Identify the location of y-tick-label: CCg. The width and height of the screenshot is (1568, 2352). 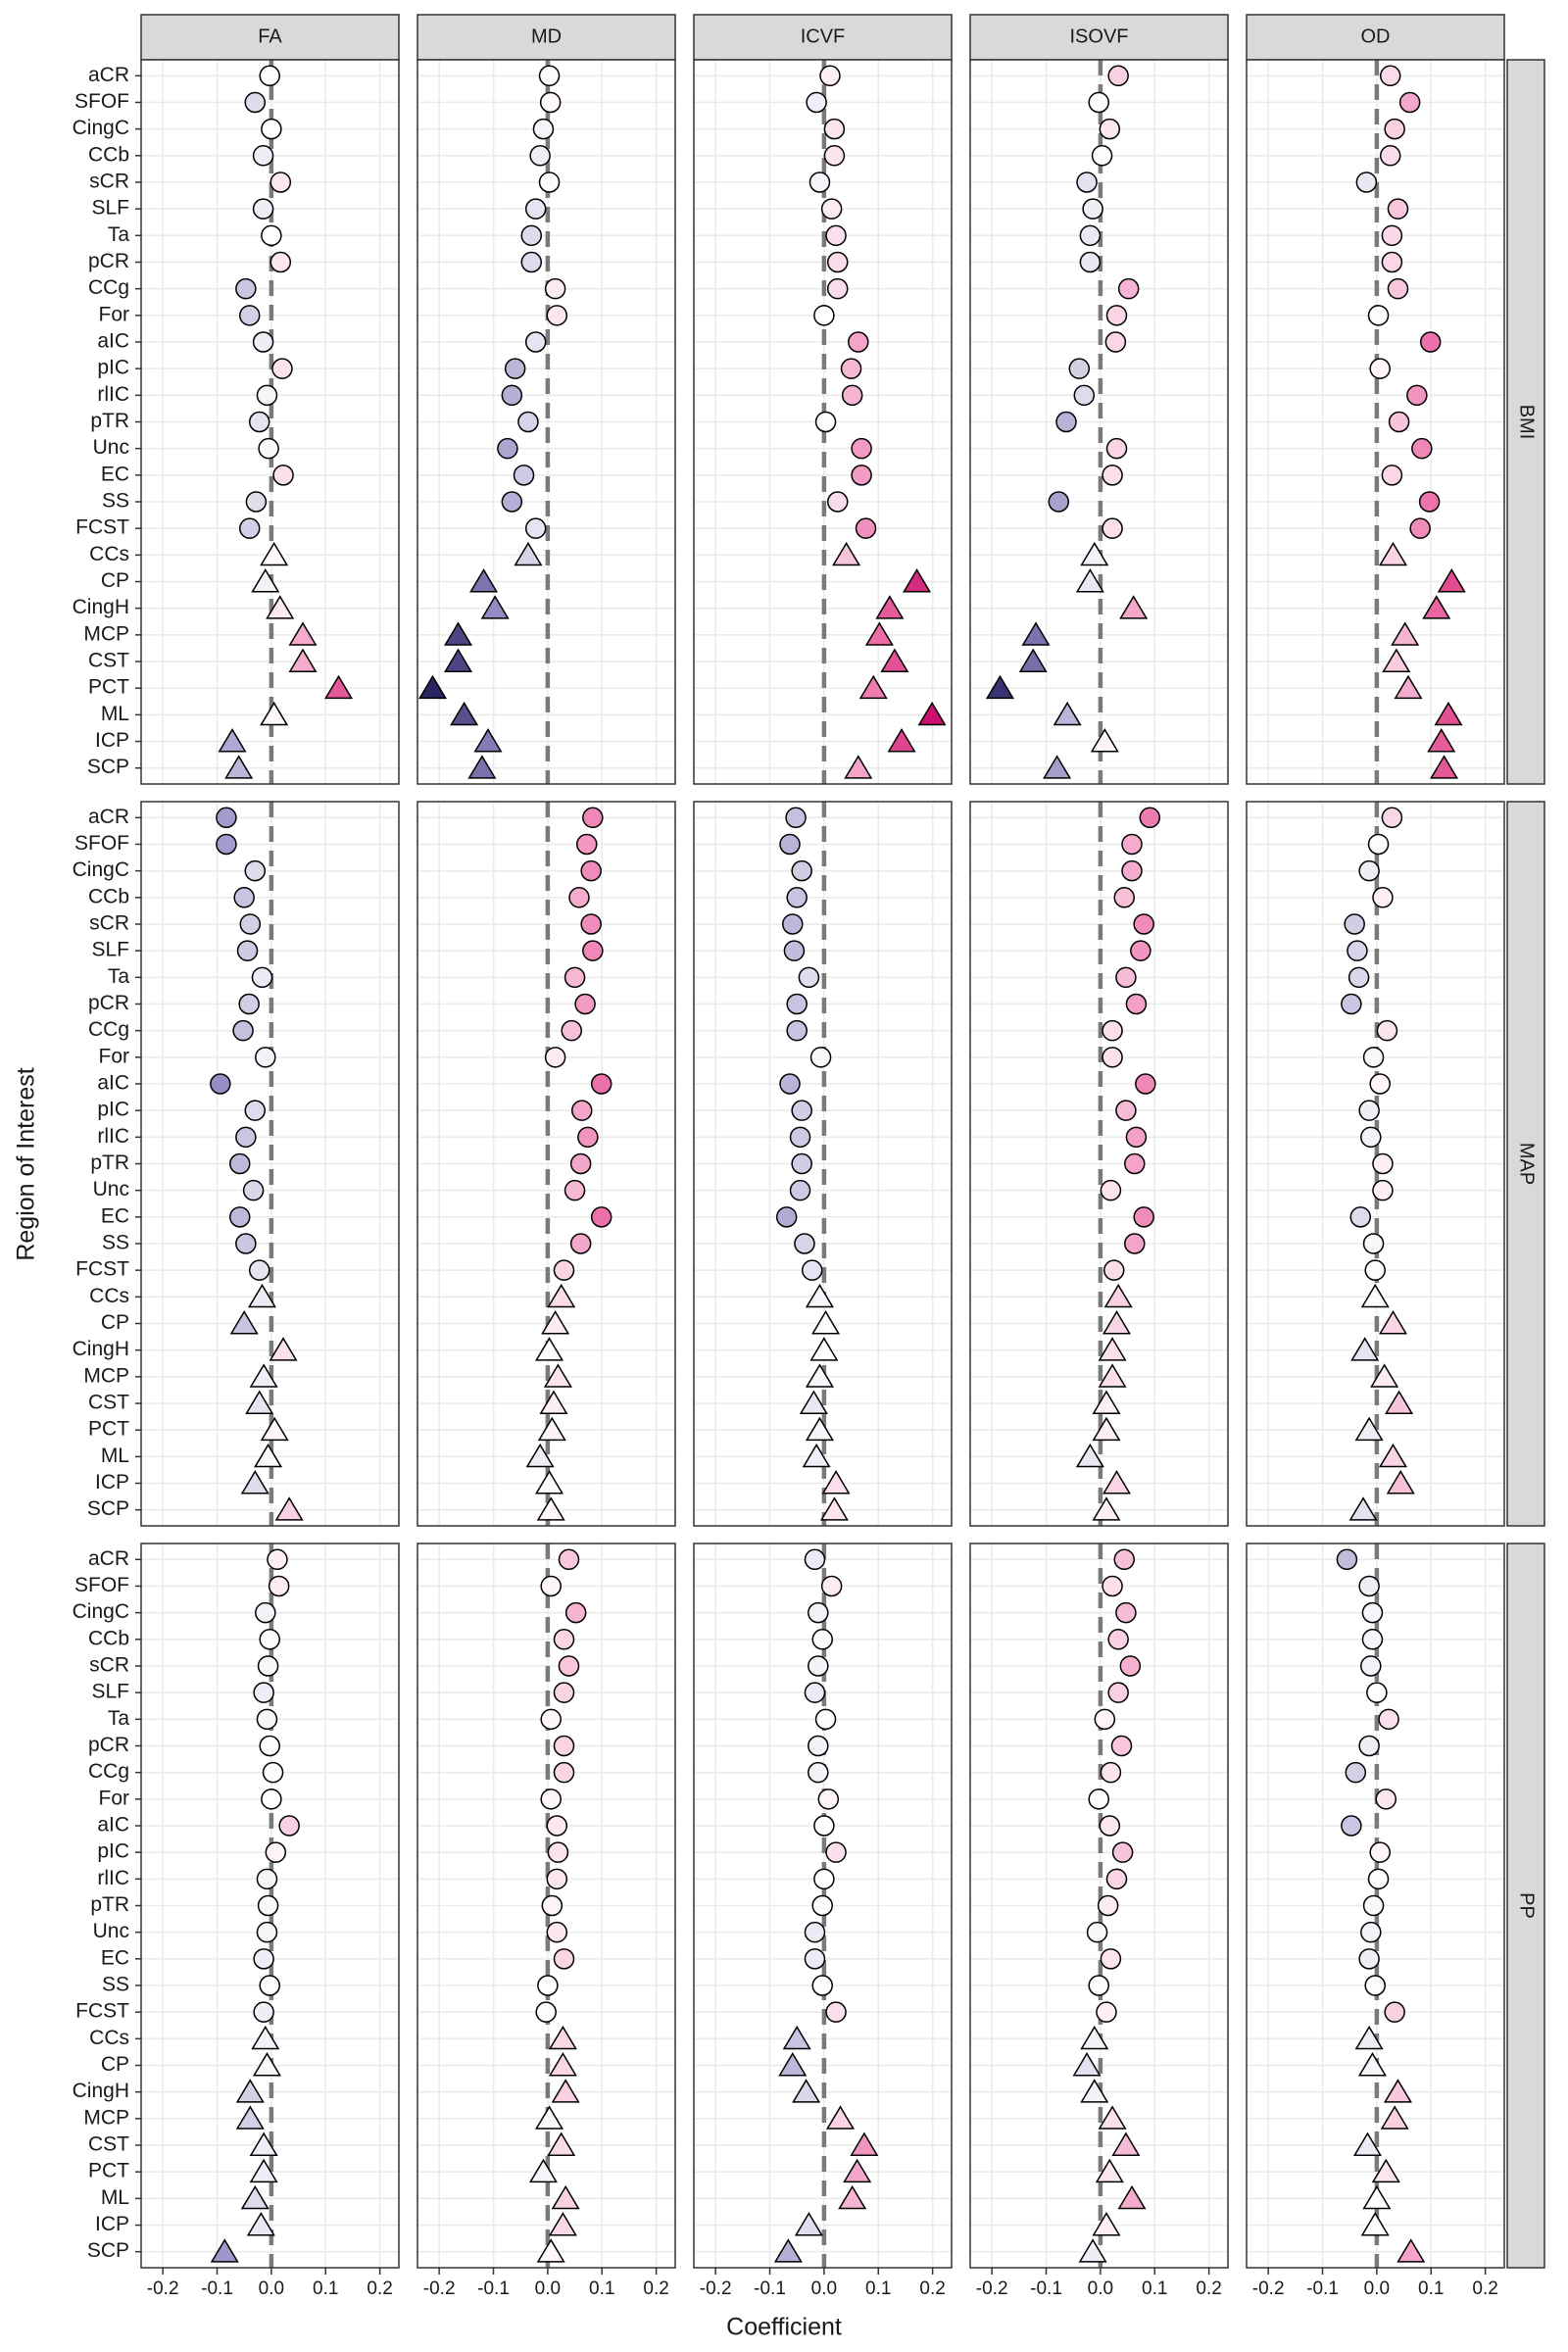
(108, 1771).